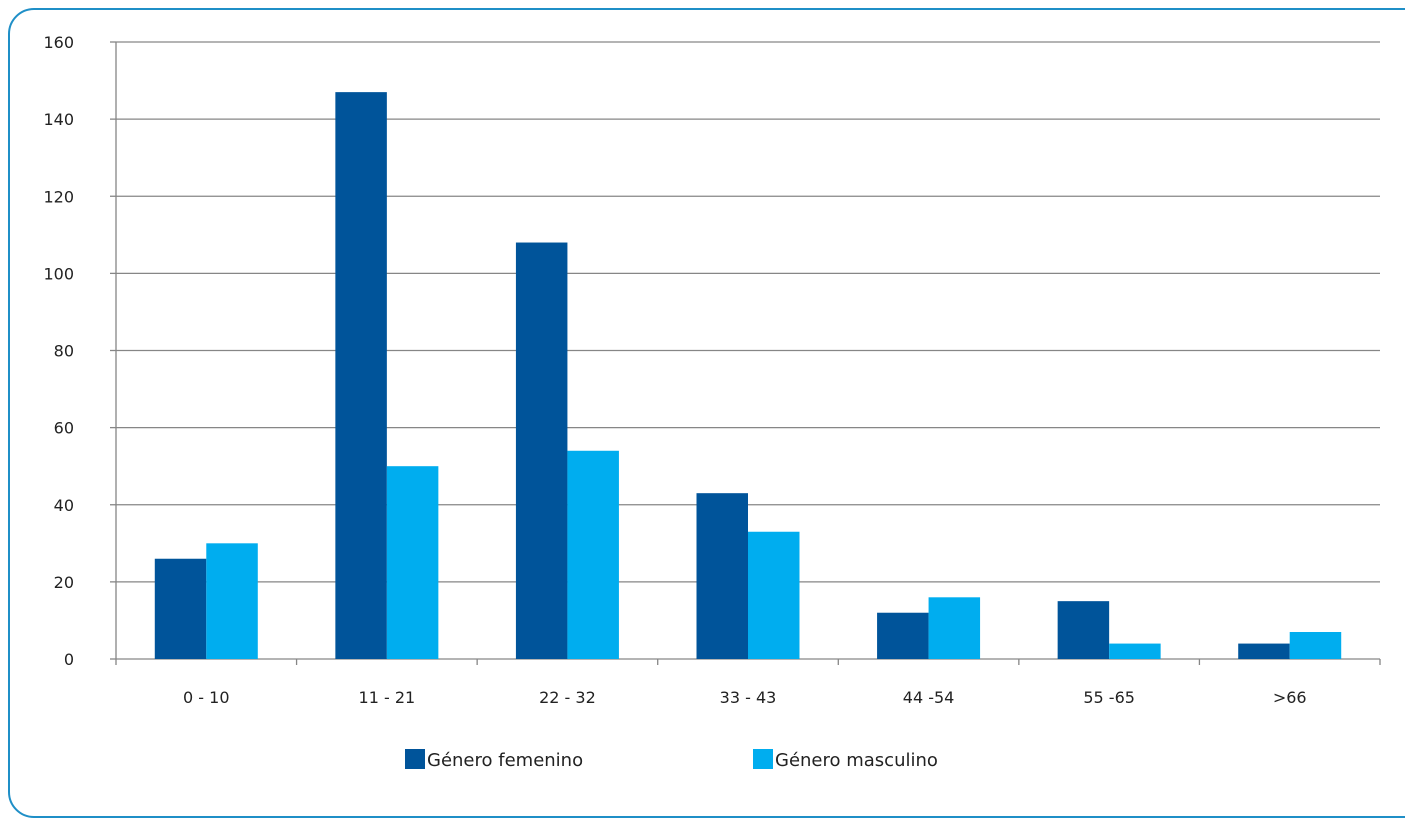  Describe the element at coordinates (69, 659) in the screenshot. I see `y-tick-label: 0` at that location.